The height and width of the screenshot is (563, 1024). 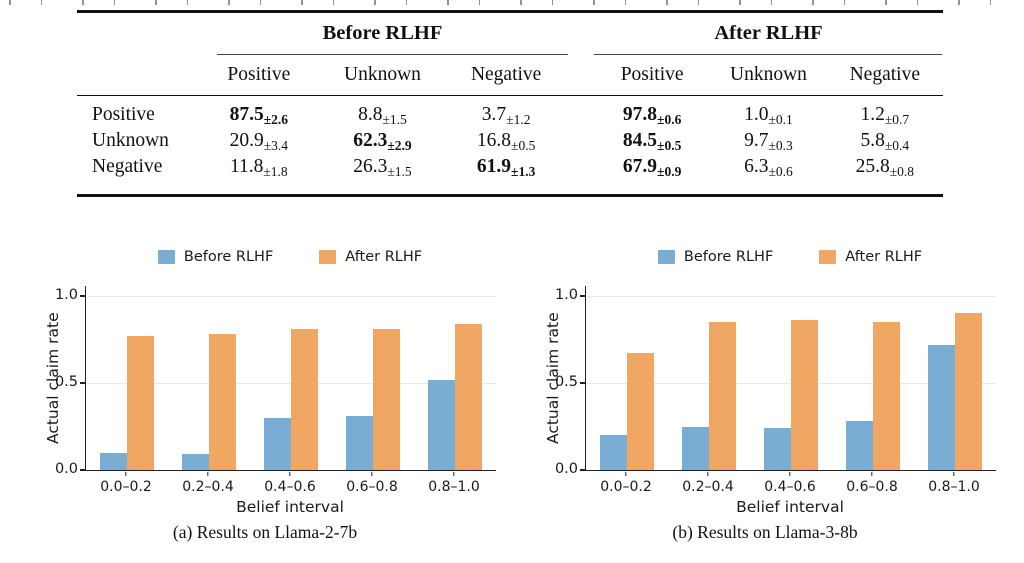 I want to click on cell-stderr: ±2.6, so click(x=276, y=120).